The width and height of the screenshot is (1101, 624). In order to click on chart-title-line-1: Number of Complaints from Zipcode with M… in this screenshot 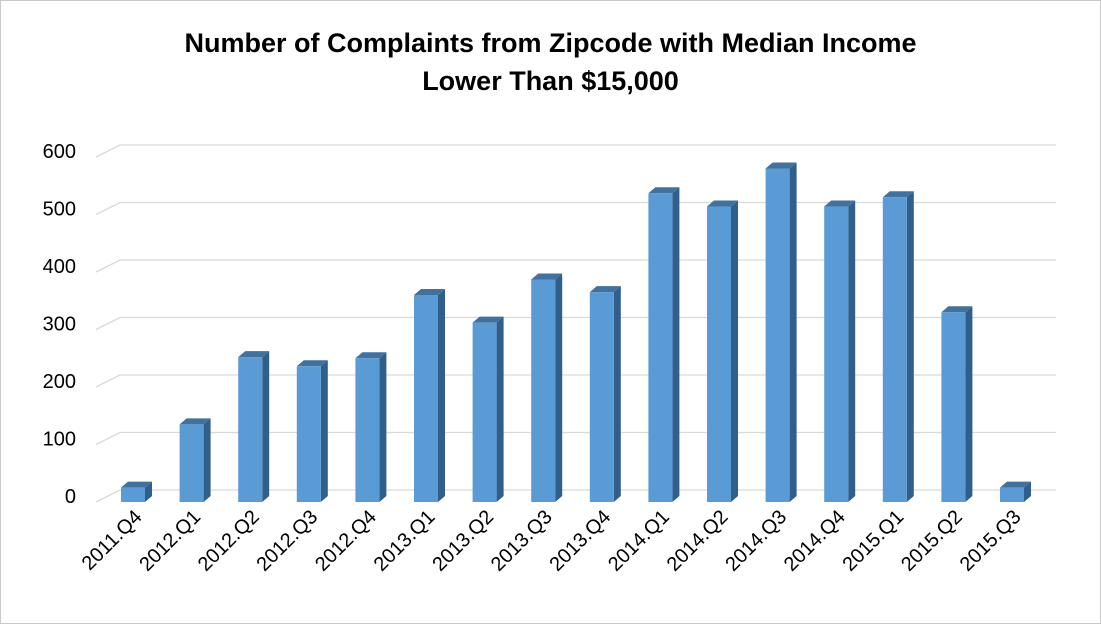, I will do `click(550, 43)`.